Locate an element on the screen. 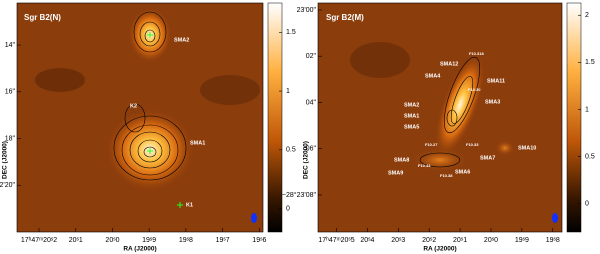 The image size is (600, 254). y-tick-label: 12" is located at coordinates (10, 1).